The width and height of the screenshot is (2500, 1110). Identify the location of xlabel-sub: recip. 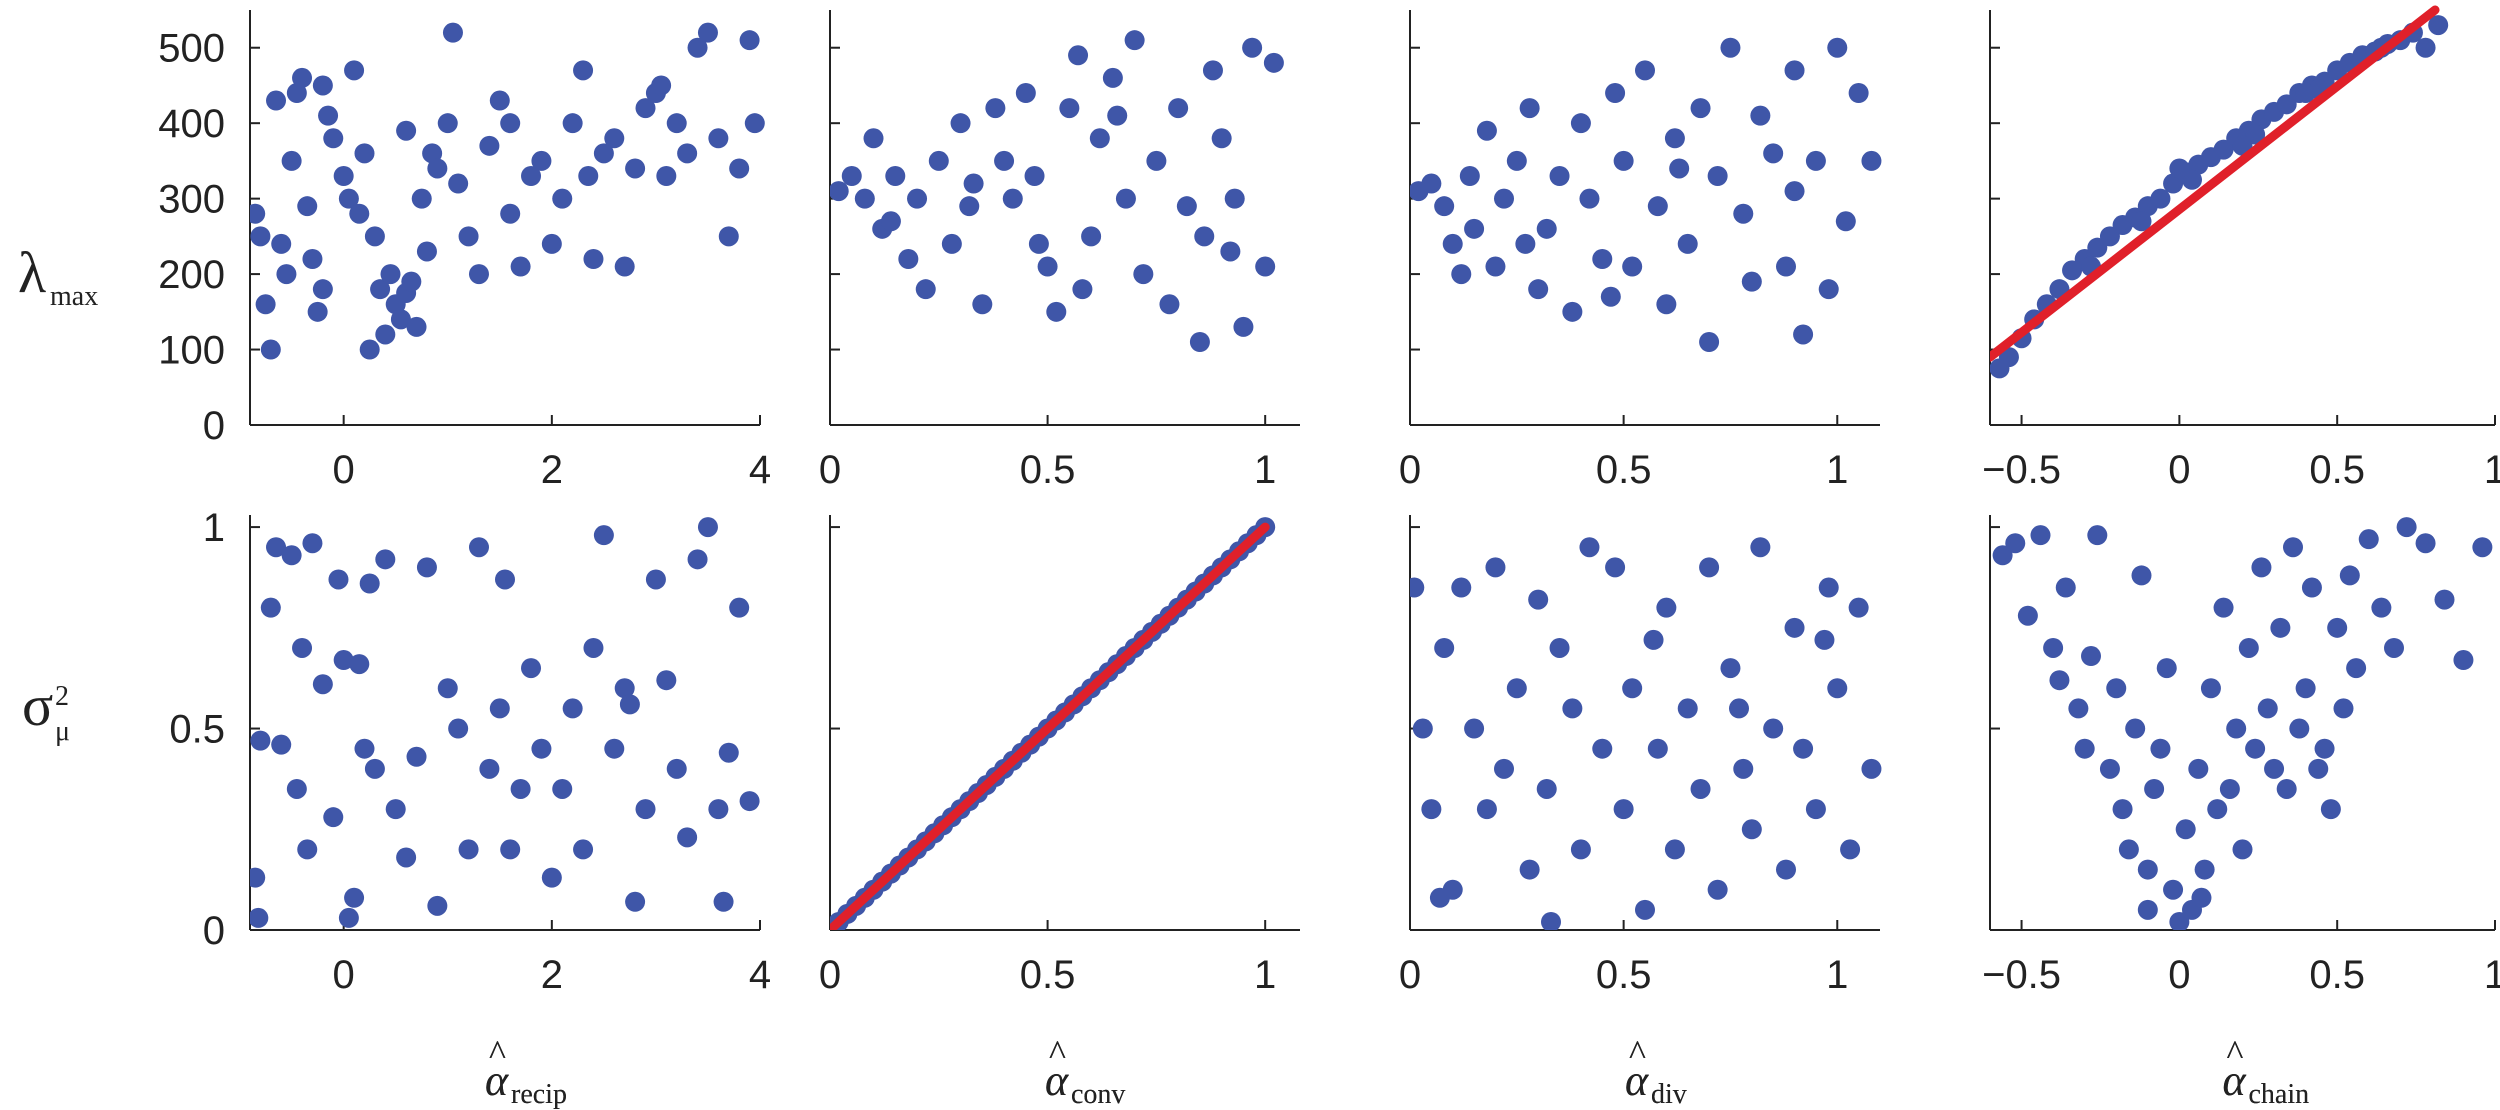
(539, 1094).